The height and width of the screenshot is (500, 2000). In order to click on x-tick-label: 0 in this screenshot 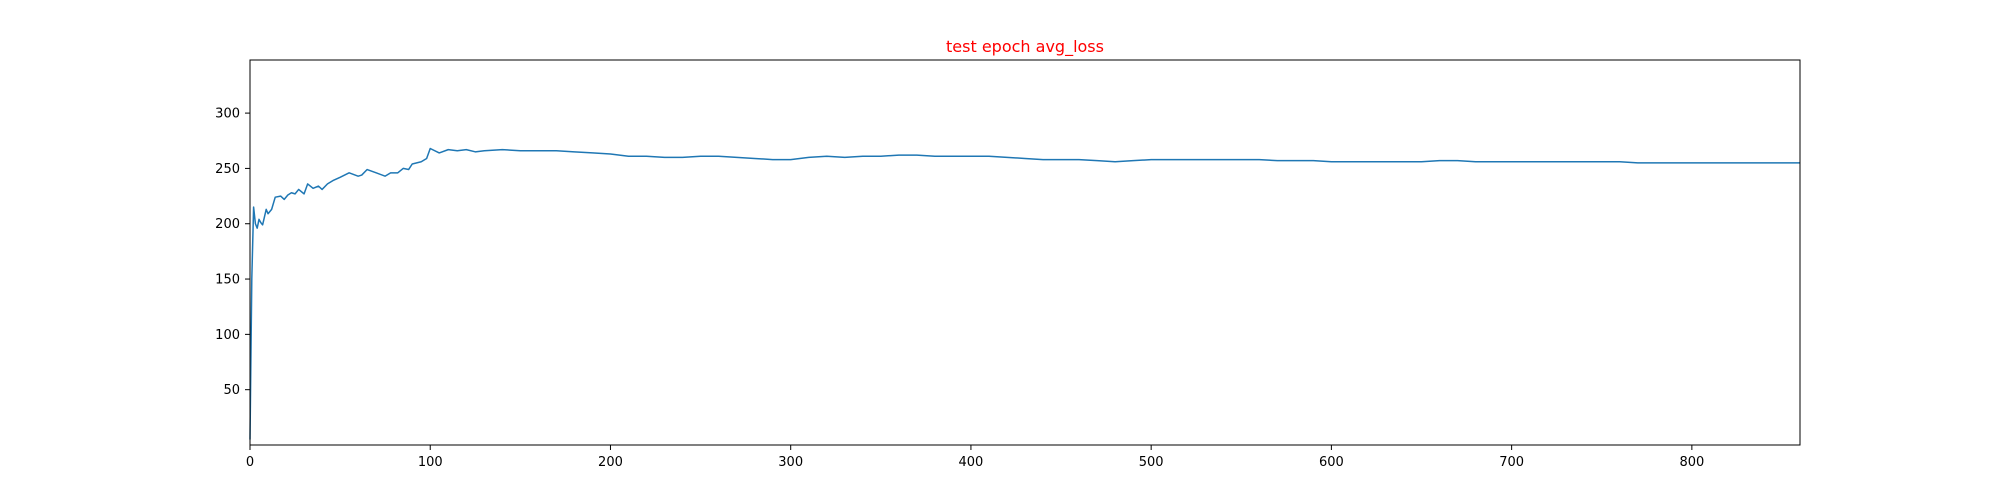, I will do `click(250, 462)`.